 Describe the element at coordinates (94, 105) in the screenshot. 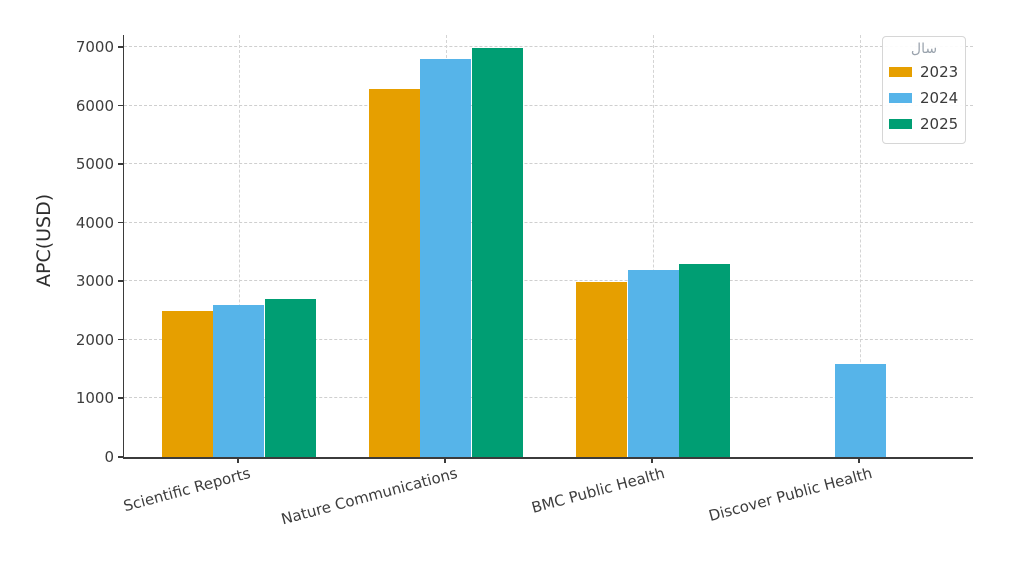

I see `y-tick-label: 6000` at that location.